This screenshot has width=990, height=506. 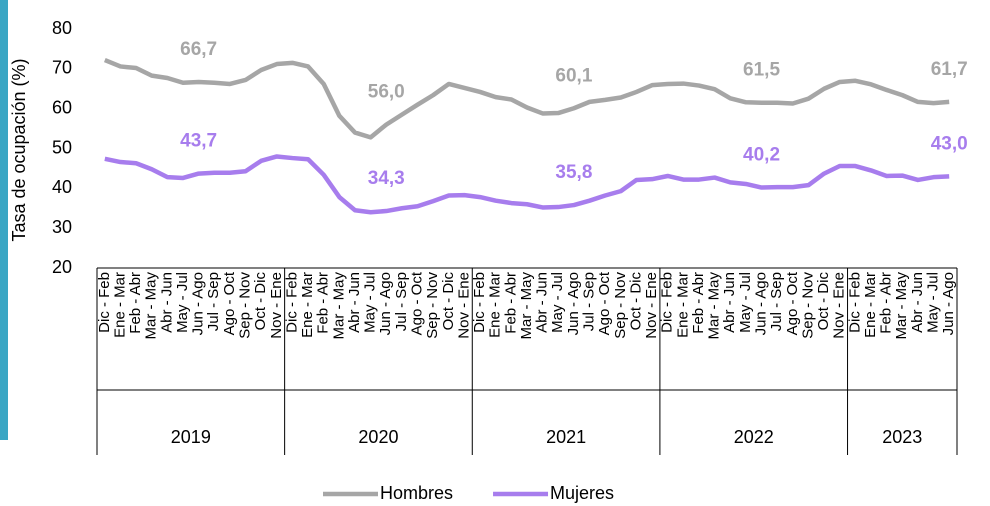 I want to click on y-tick-label: 70, so click(x=62, y=68).